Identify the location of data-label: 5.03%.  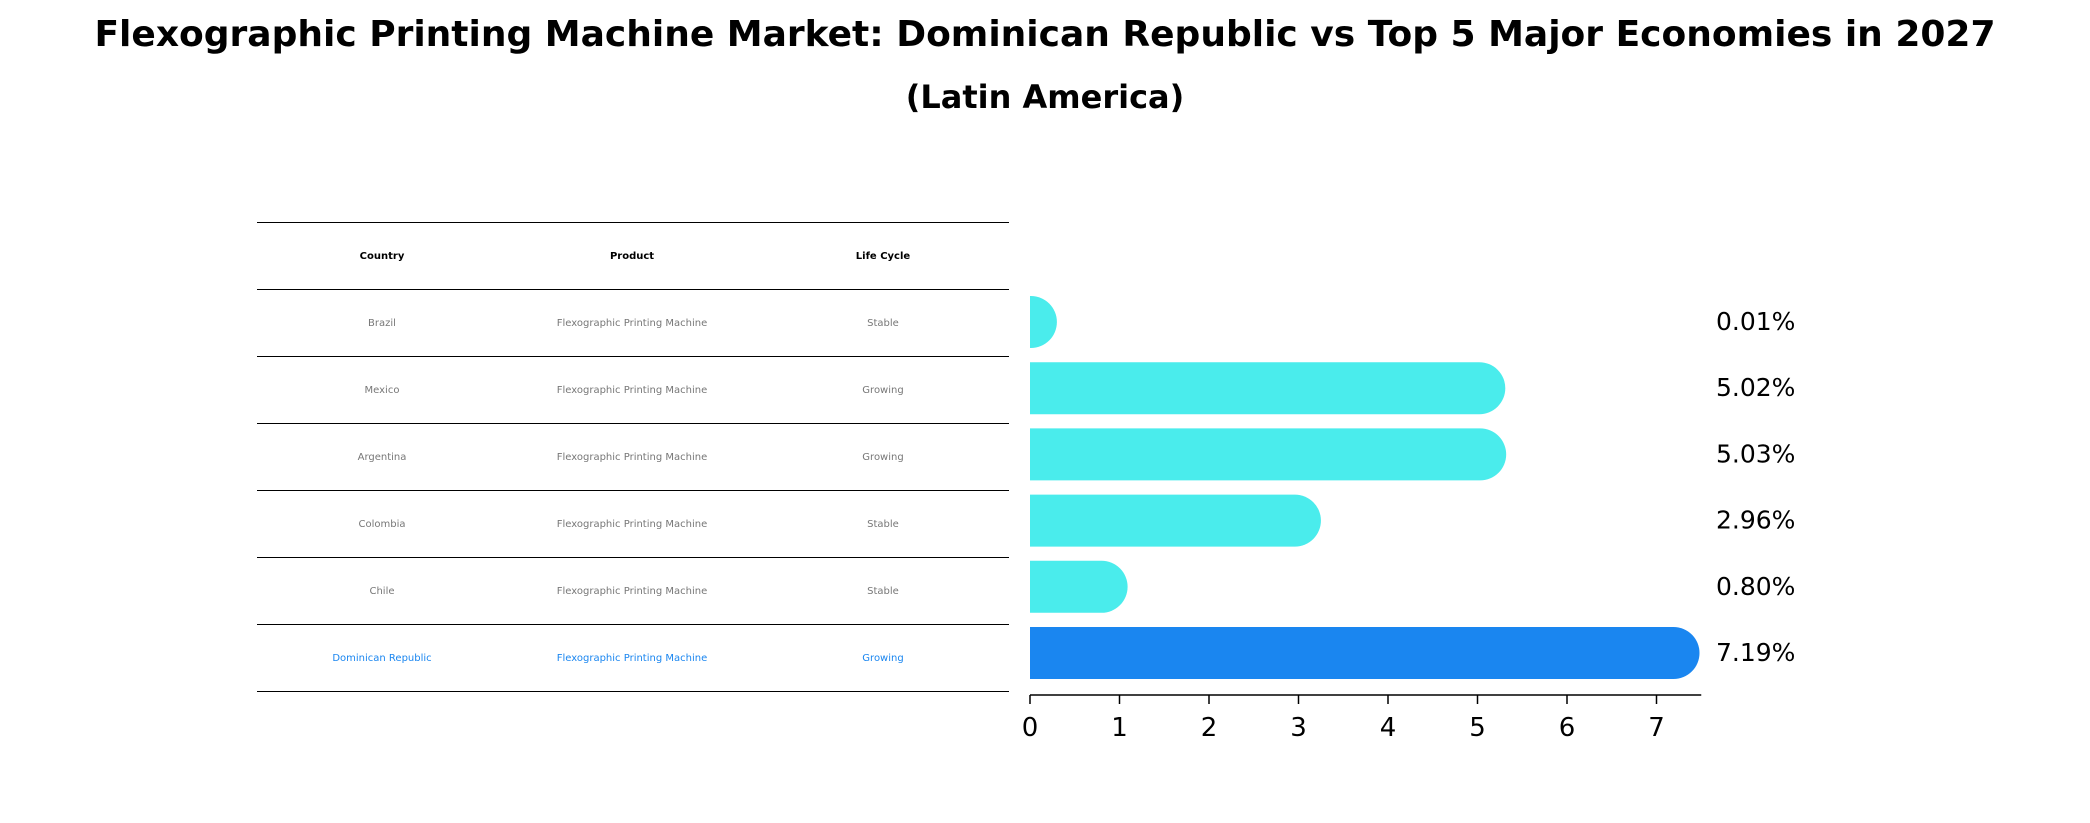
(1755, 453).